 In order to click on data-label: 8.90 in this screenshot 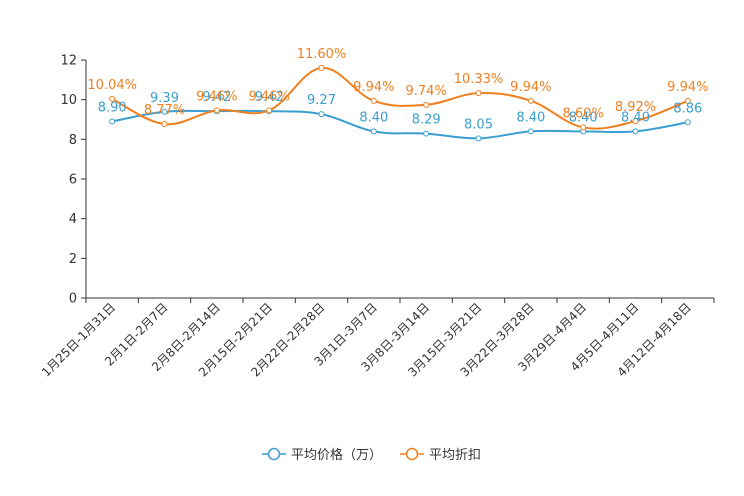, I will do `click(112, 107)`.